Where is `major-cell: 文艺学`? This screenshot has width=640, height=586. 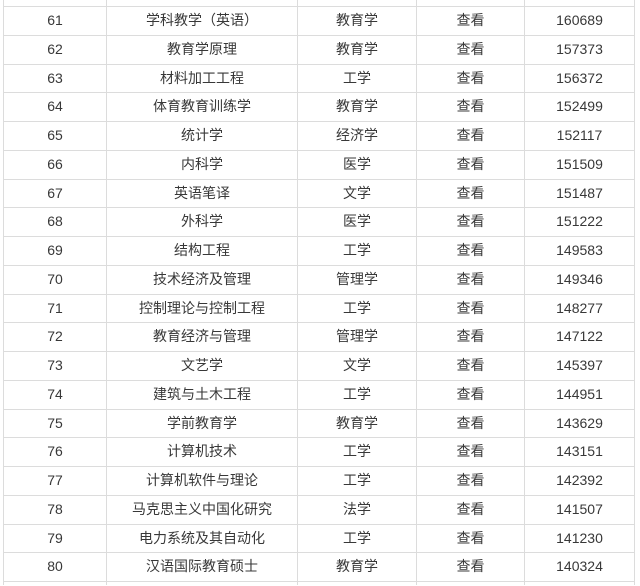
major-cell: 文艺学 is located at coordinates (202, 366).